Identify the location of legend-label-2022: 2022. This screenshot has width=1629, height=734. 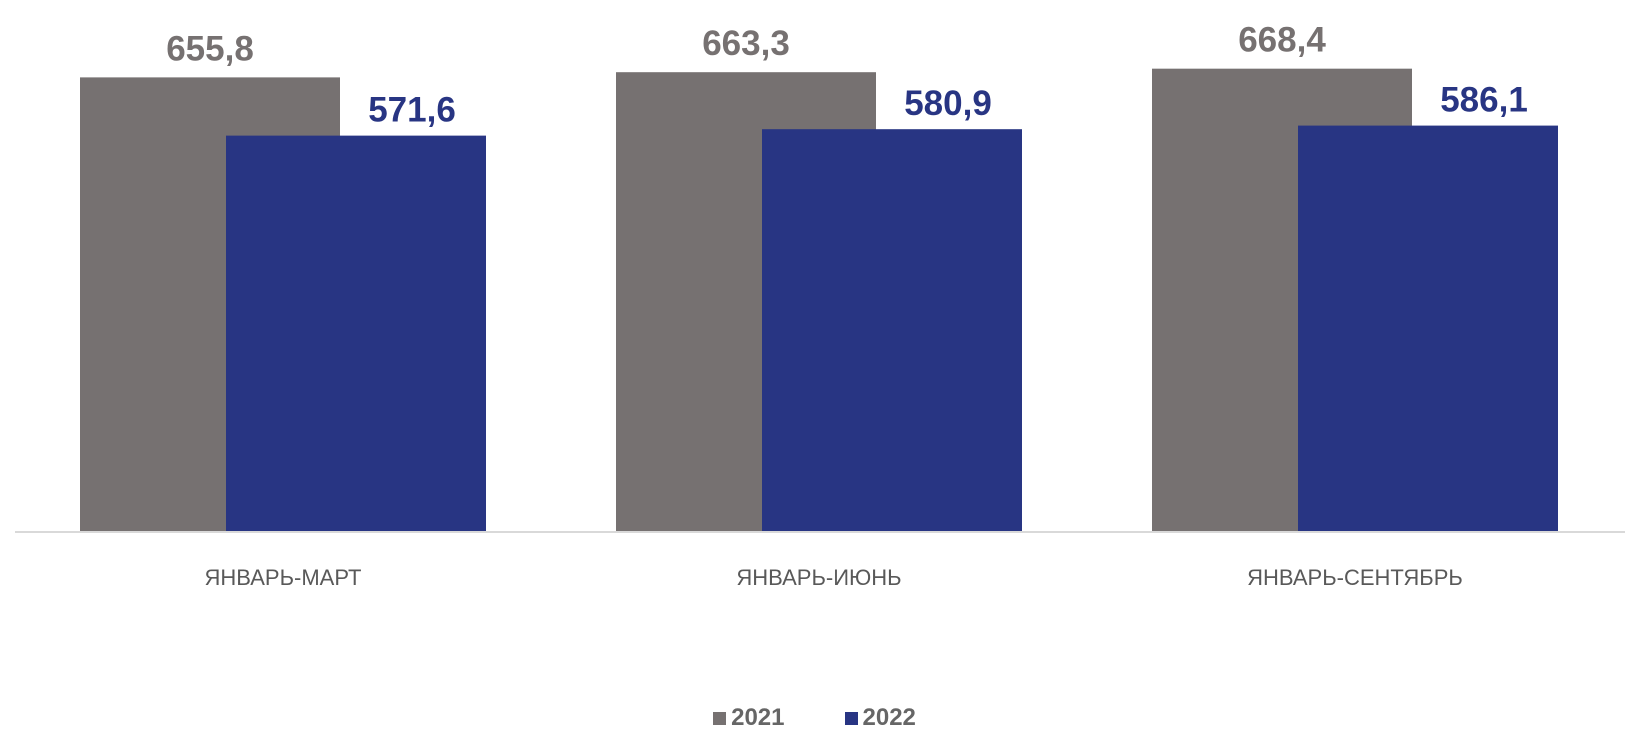
(889, 717).